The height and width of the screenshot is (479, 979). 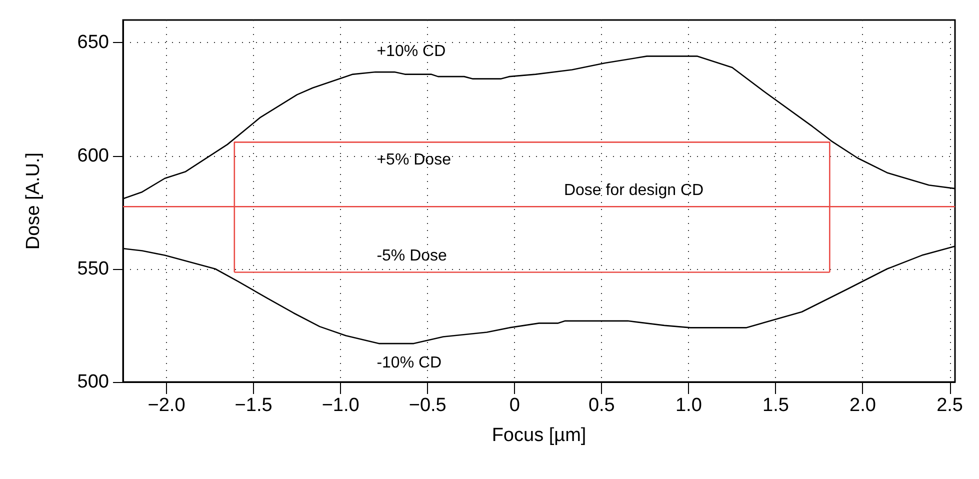 What do you see at coordinates (539, 435) in the screenshot?
I see `x-axis-title: Focus [µm]` at bounding box center [539, 435].